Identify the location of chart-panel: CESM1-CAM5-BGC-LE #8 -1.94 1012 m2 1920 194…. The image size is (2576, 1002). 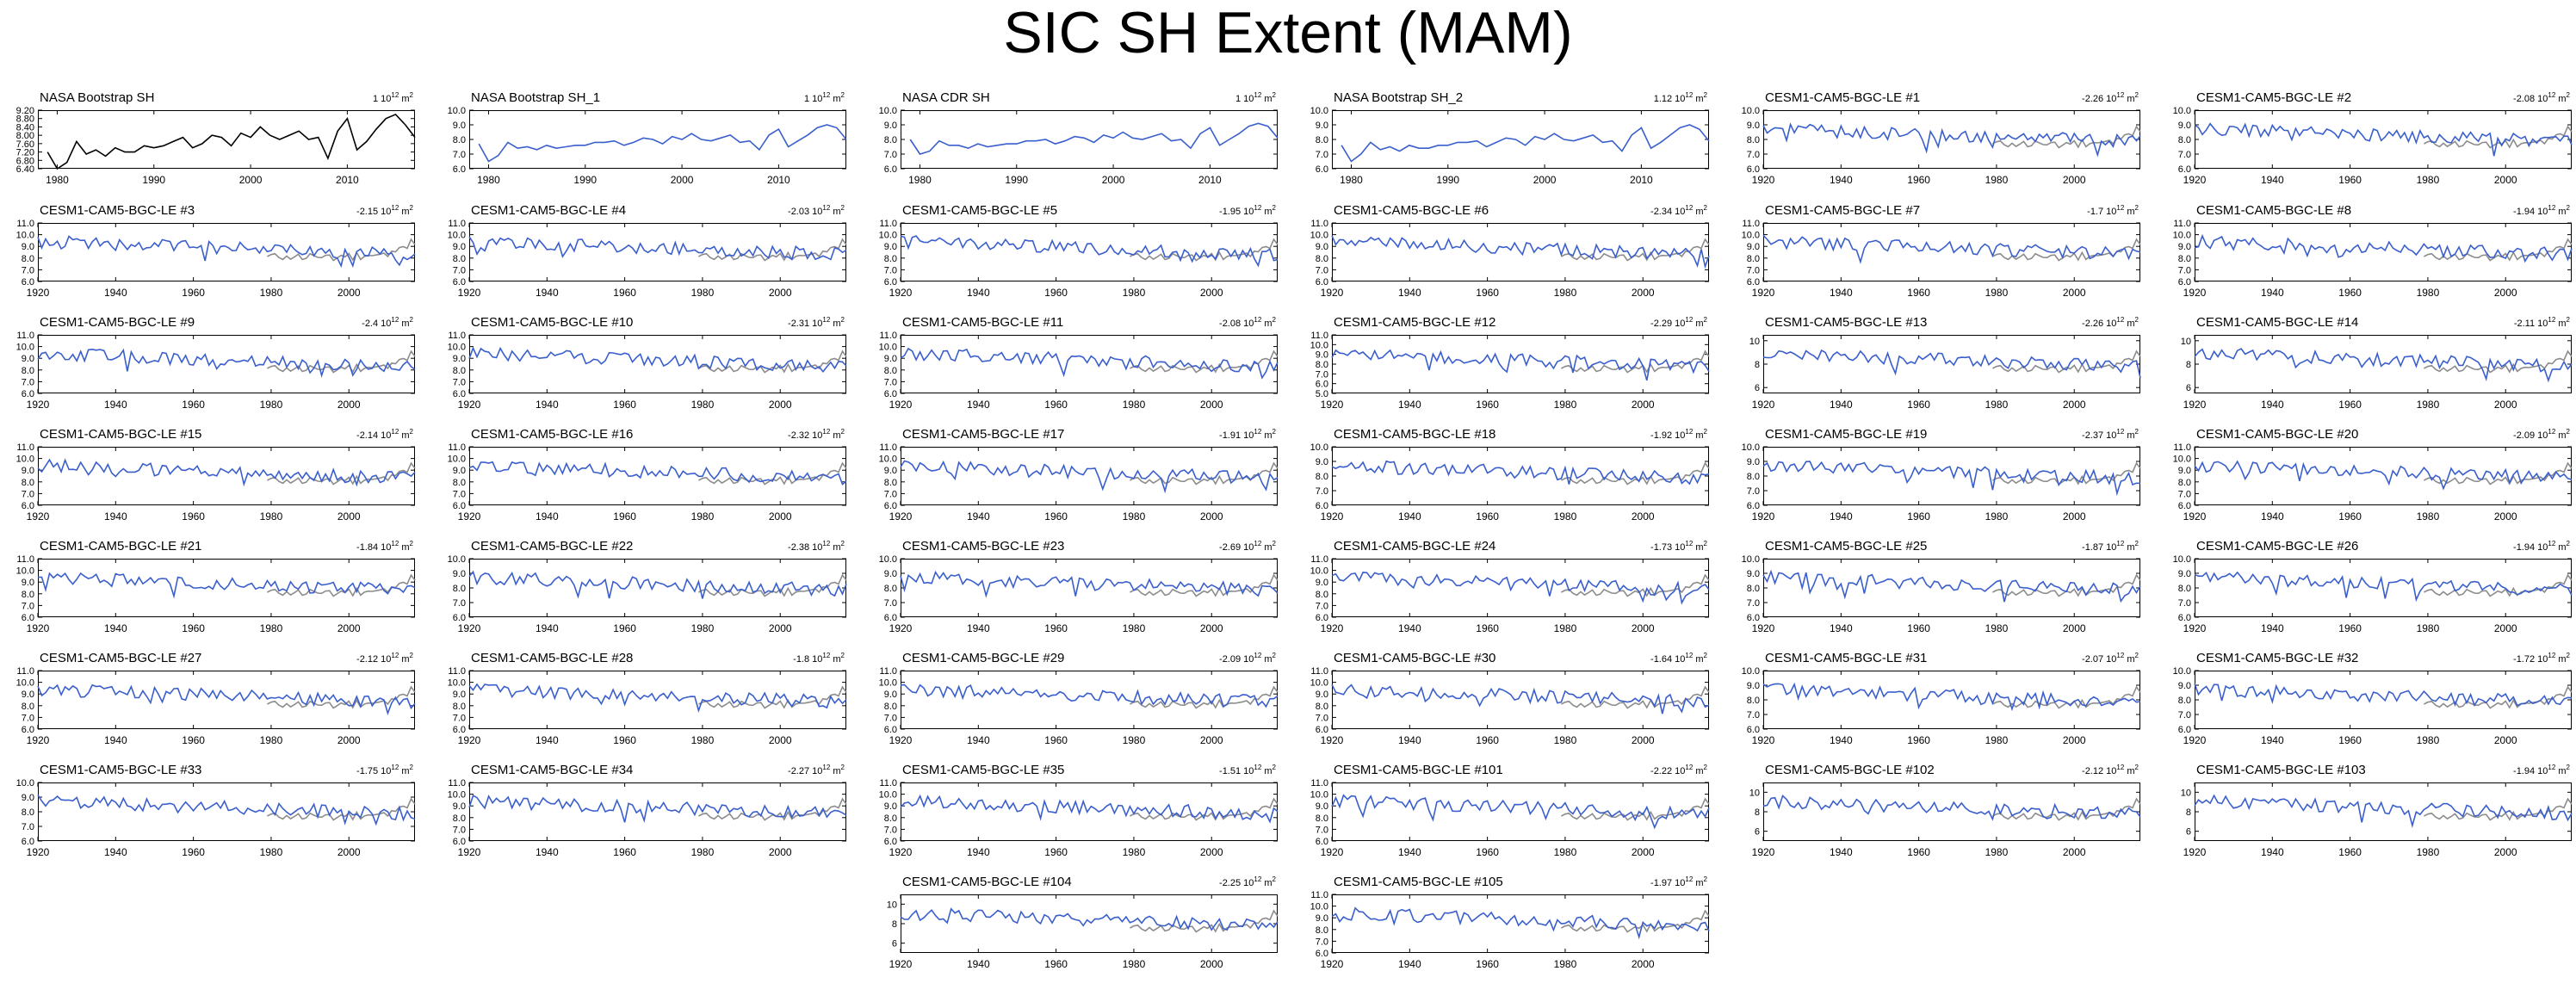
(2373, 251).